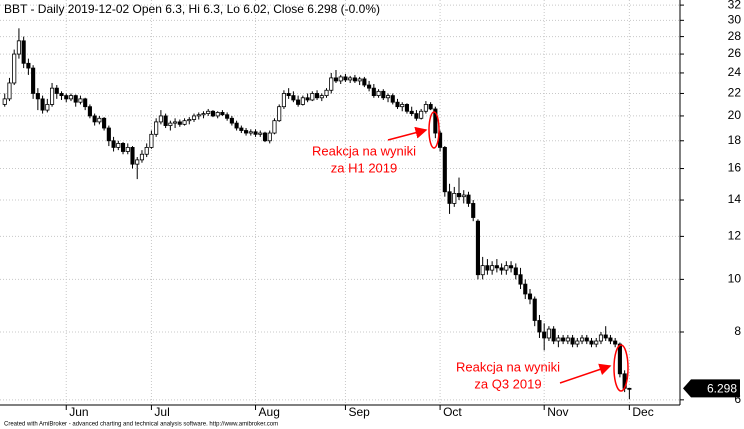 This screenshot has width=744, height=429. What do you see at coordinates (508, 366) in the screenshot?
I see `annotation: Reakcja na wyniki` at bounding box center [508, 366].